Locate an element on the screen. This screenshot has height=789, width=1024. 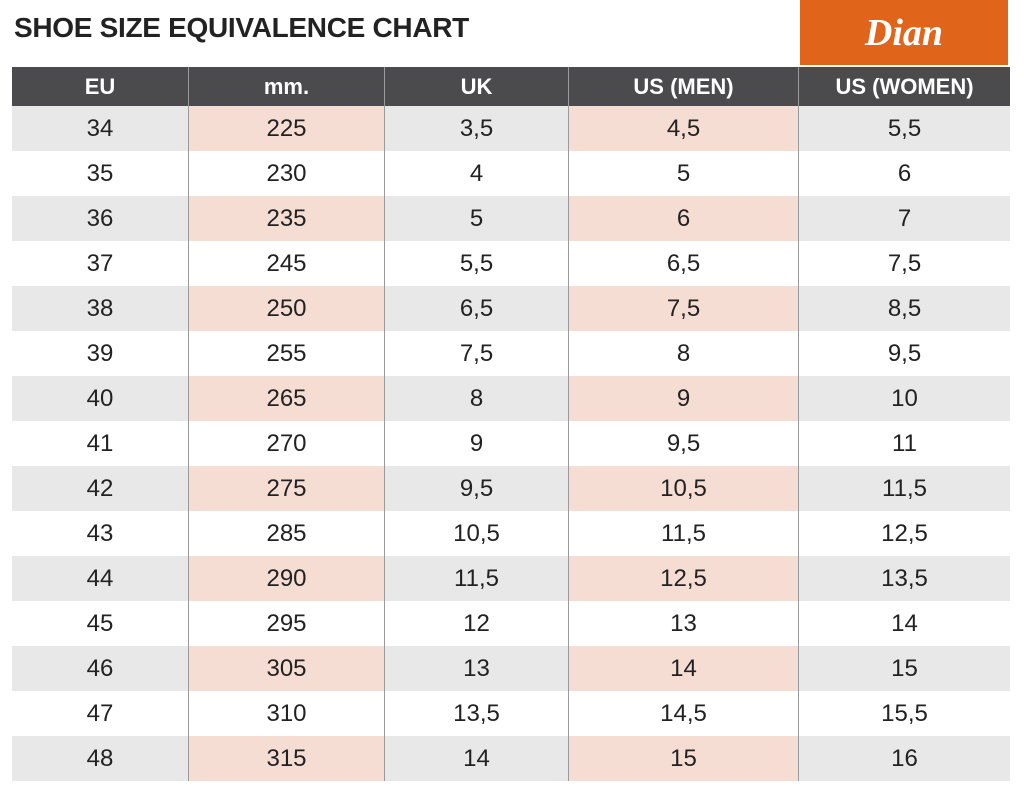
table-cell: 15,5 is located at coordinates (904, 713).